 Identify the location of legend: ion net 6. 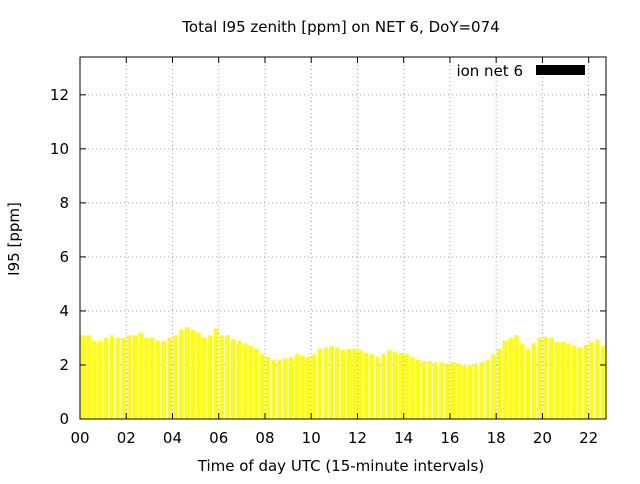
(520, 71).